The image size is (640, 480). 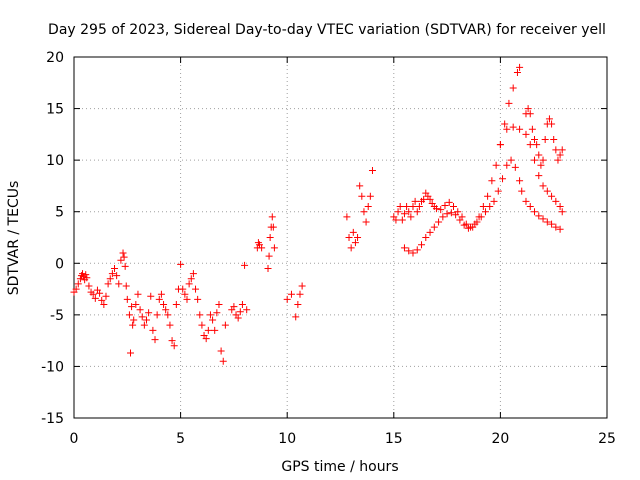 I want to click on y-axis-label: SDTVAR / TECUs, so click(x=14, y=238).